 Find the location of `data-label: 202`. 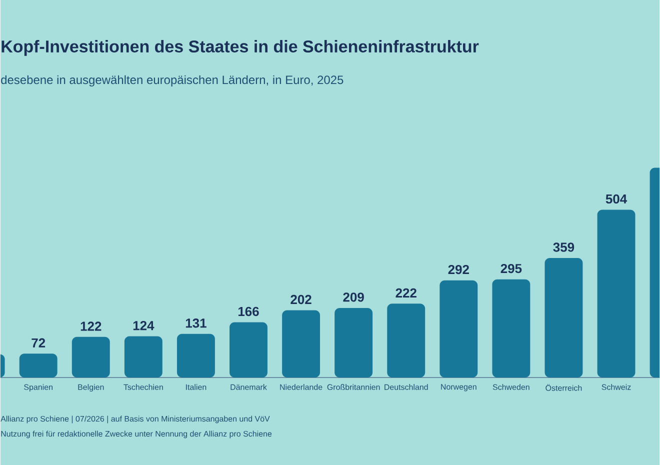

data-label: 202 is located at coordinates (301, 299).